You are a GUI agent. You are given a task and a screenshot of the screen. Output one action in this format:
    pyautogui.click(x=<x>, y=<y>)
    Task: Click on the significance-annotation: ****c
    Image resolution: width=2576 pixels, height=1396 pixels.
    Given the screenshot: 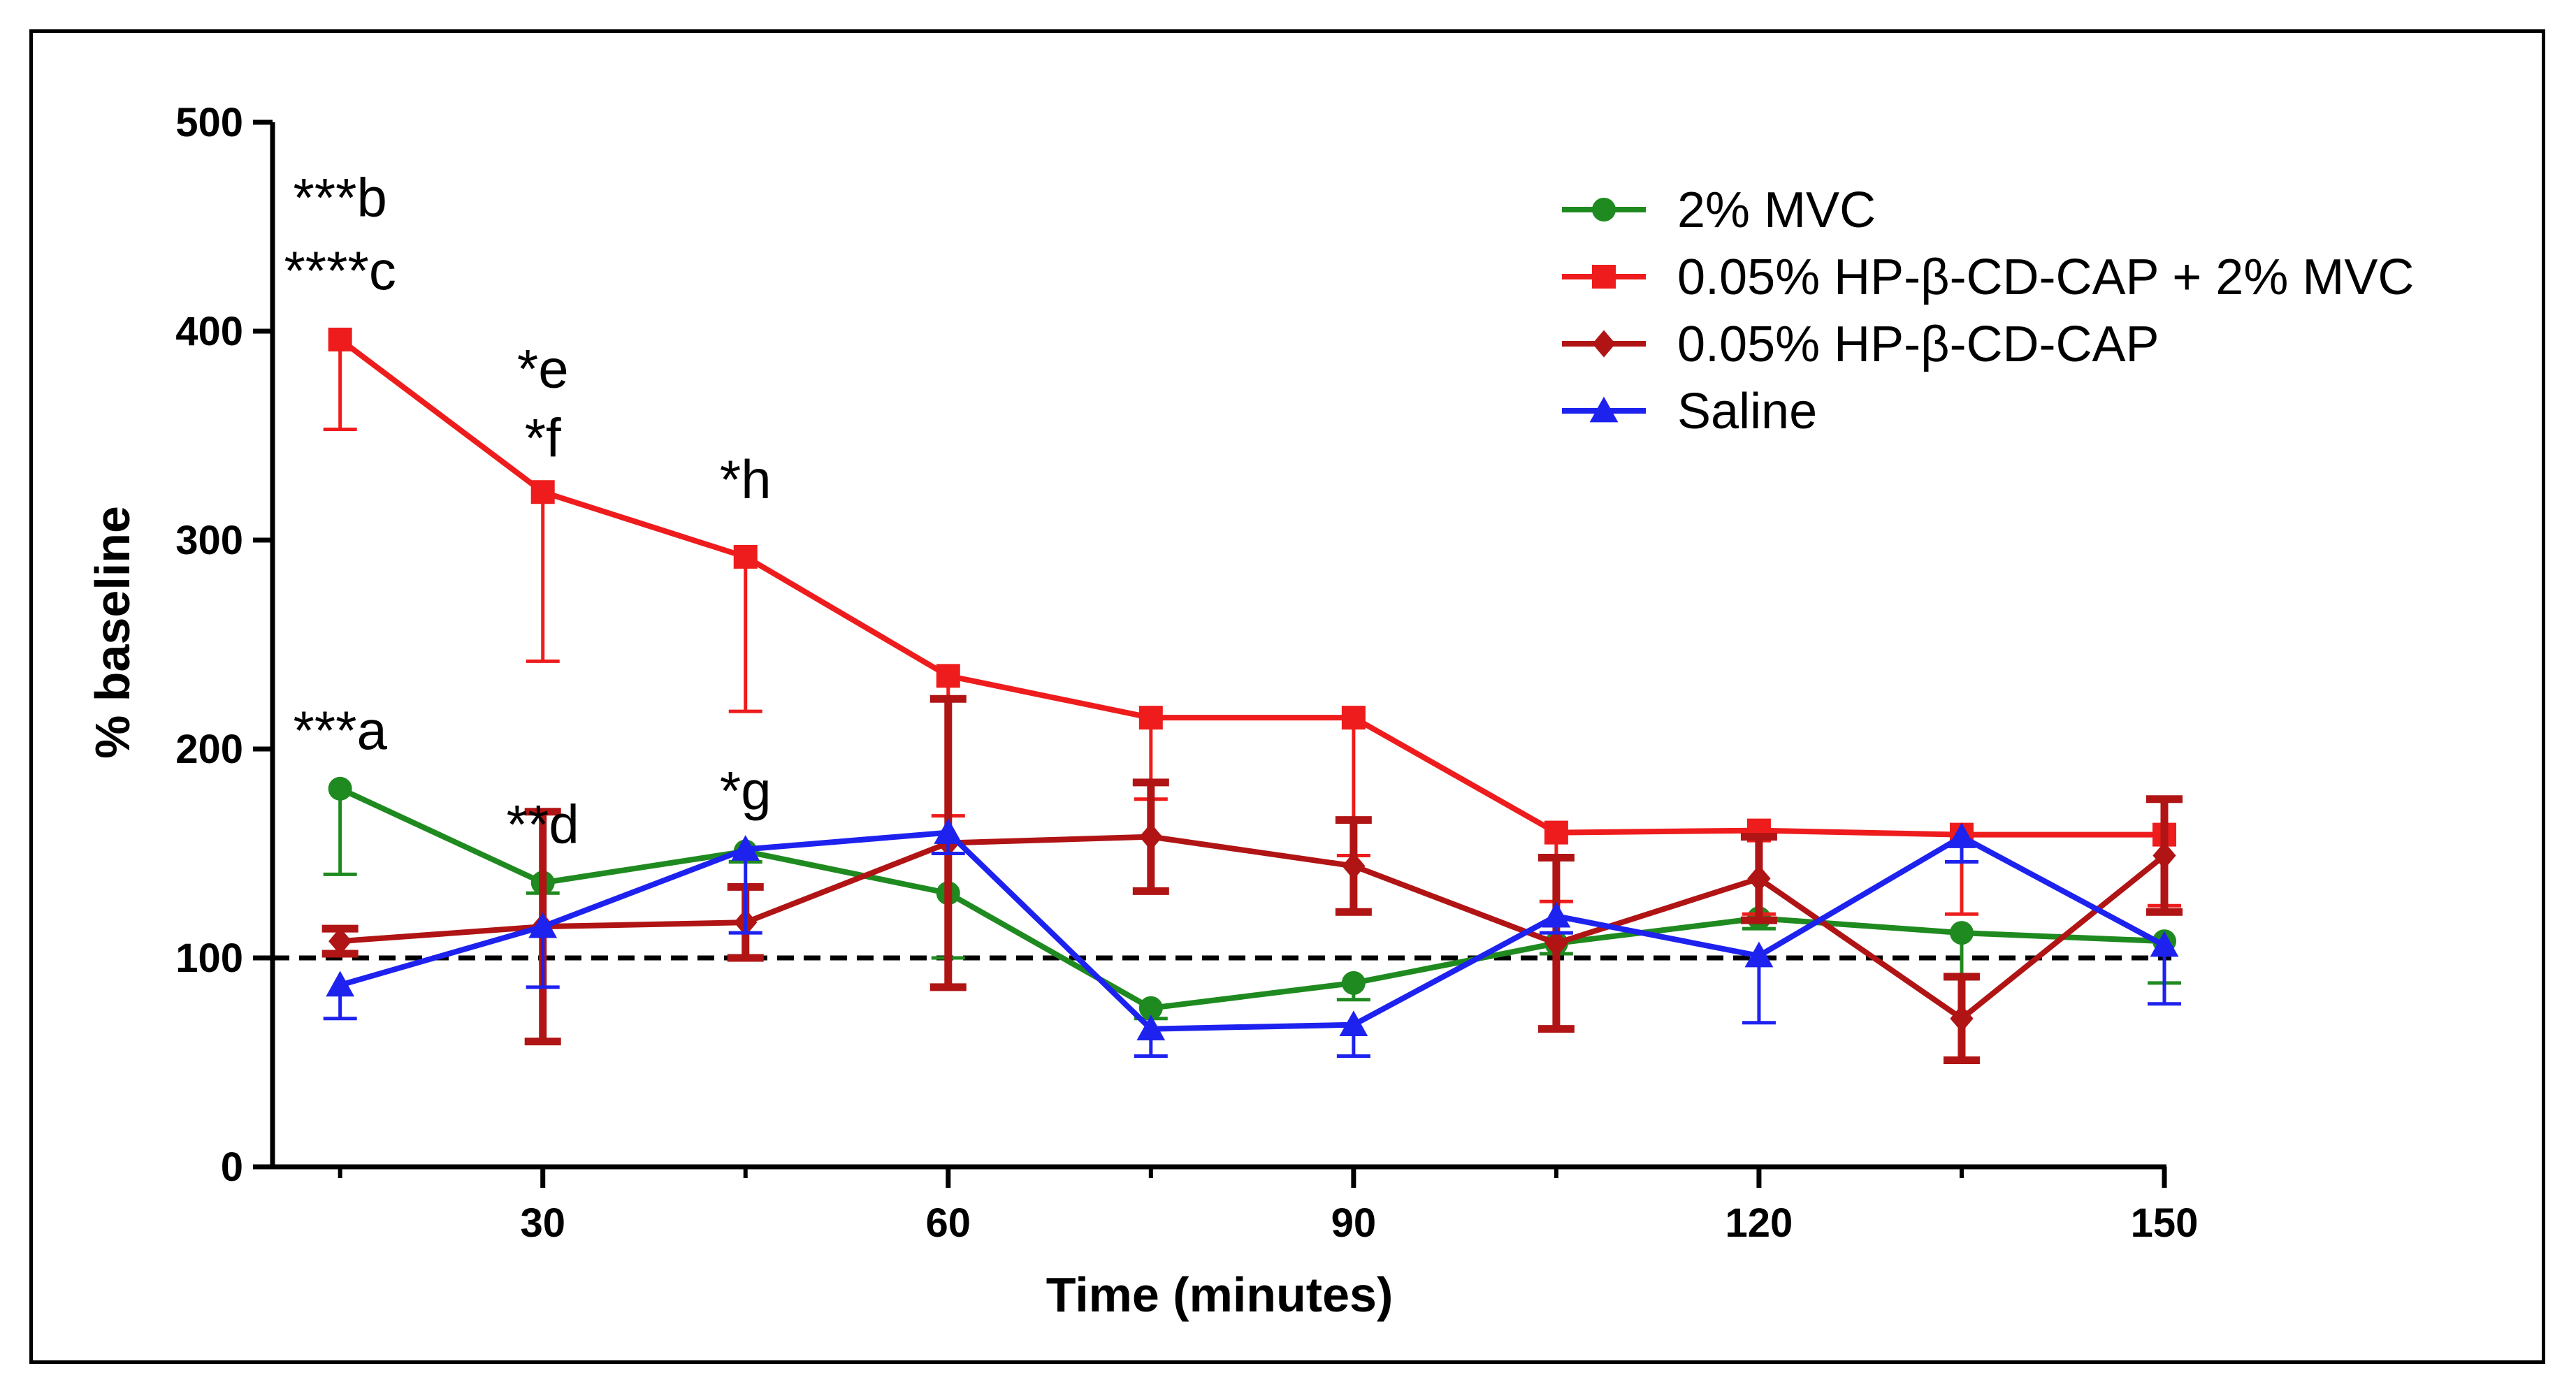 What is the action you would take?
    pyautogui.click(x=340, y=270)
    